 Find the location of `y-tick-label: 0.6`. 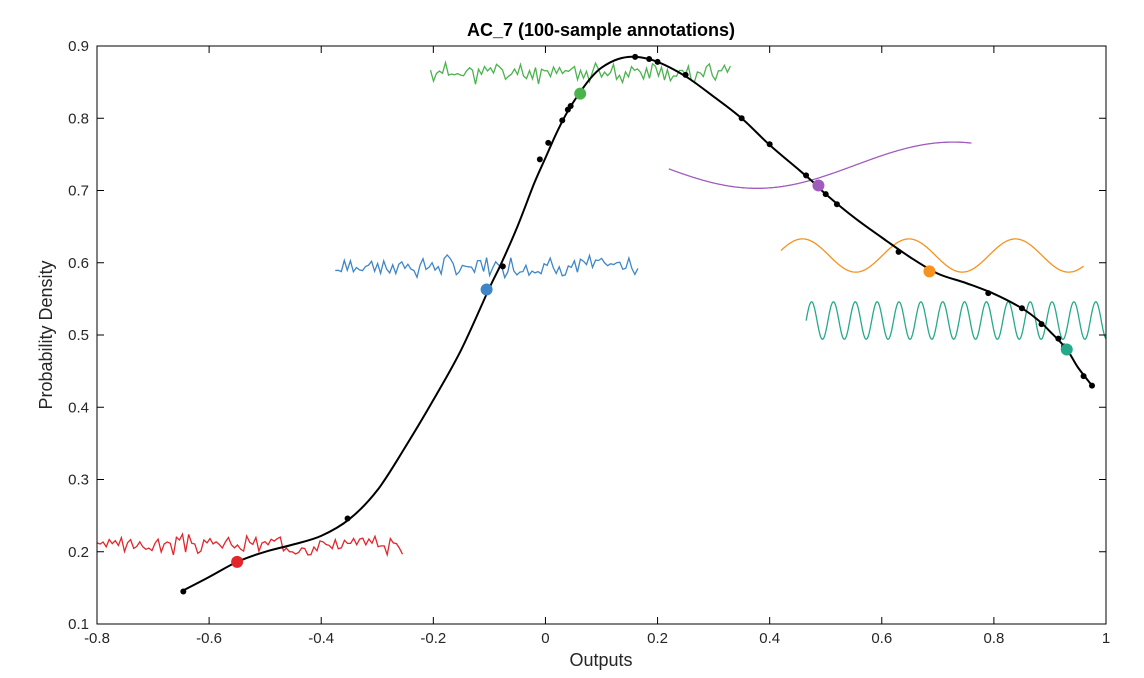

y-tick-label: 0.6 is located at coordinates (78, 263).